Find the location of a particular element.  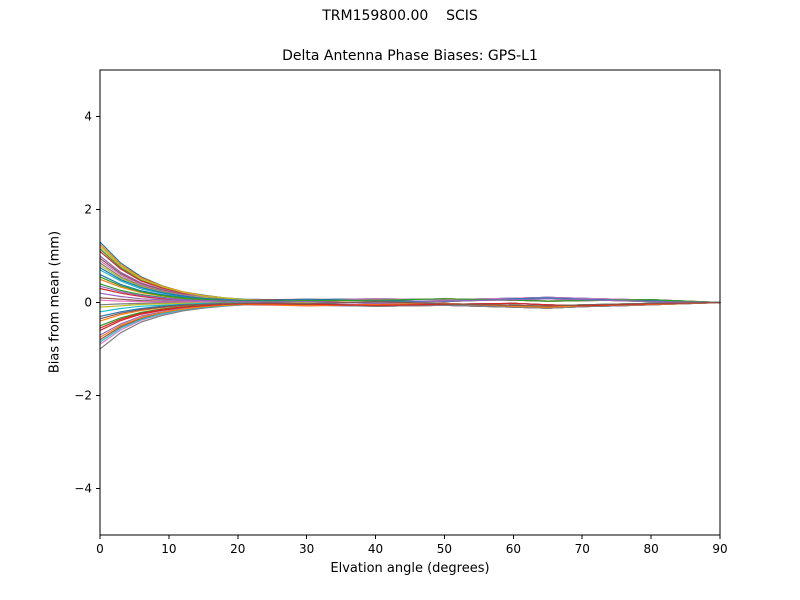

x-tick-label: 80 is located at coordinates (650, 549).